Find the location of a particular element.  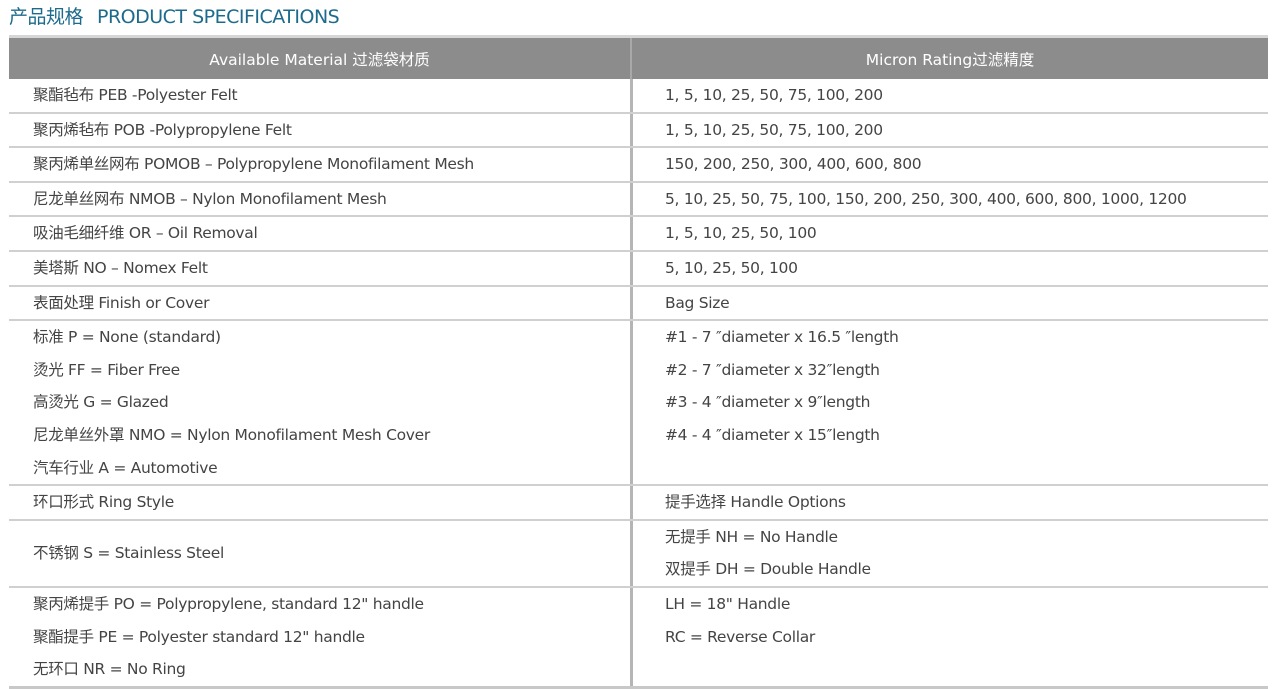

micron-cell: 1, 5, 10, 25, 50, 100 is located at coordinates (949, 233).